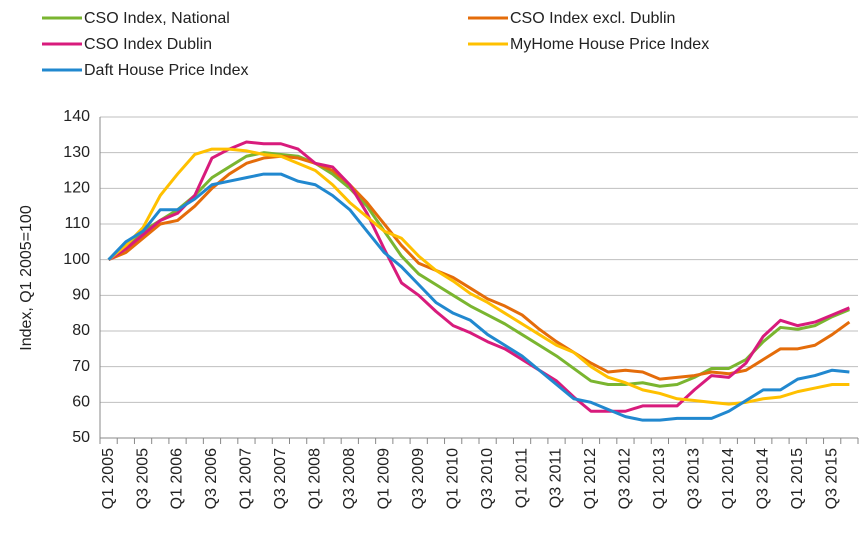 This screenshot has width=860, height=543. What do you see at coordinates (81, 366) in the screenshot?
I see `y-tick-label: 70` at bounding box center [81, 366].